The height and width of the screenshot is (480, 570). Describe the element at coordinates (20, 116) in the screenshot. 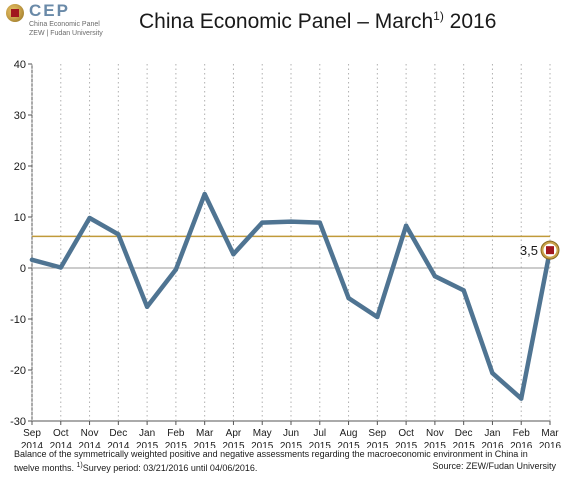

I see `y-tick-label: 30` at that location.